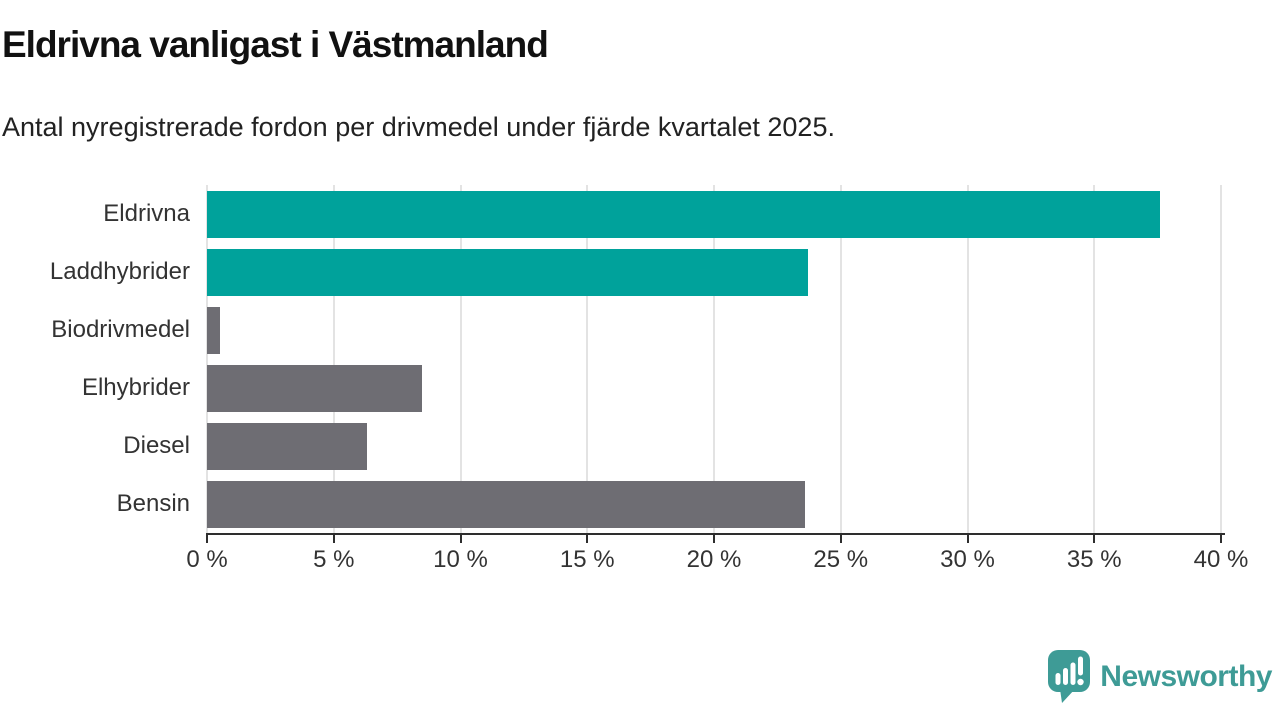 The height and width of the screenshot is (720, 1280). I want to click on x-tick-label-15: 15 %, so click(587, 559).